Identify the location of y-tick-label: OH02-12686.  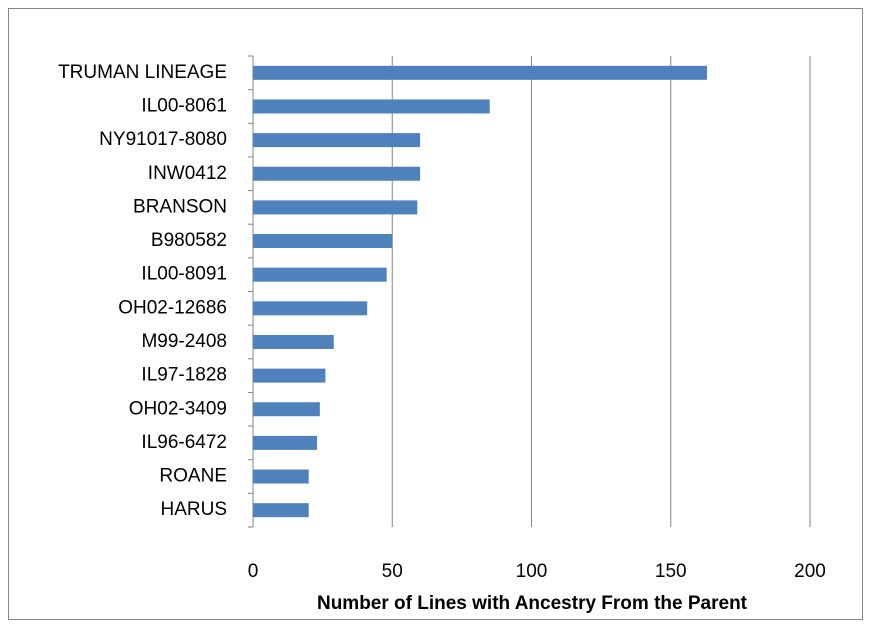
(172, 307).